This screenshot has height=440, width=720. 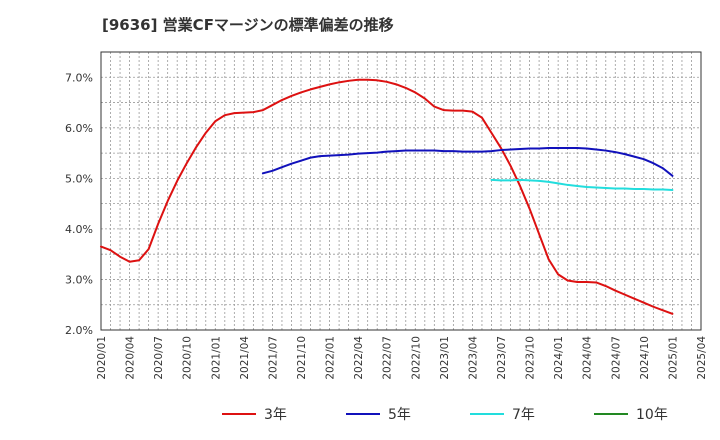 I want to click on x-tick-label: 2023/04, so click(x=473, y=358).